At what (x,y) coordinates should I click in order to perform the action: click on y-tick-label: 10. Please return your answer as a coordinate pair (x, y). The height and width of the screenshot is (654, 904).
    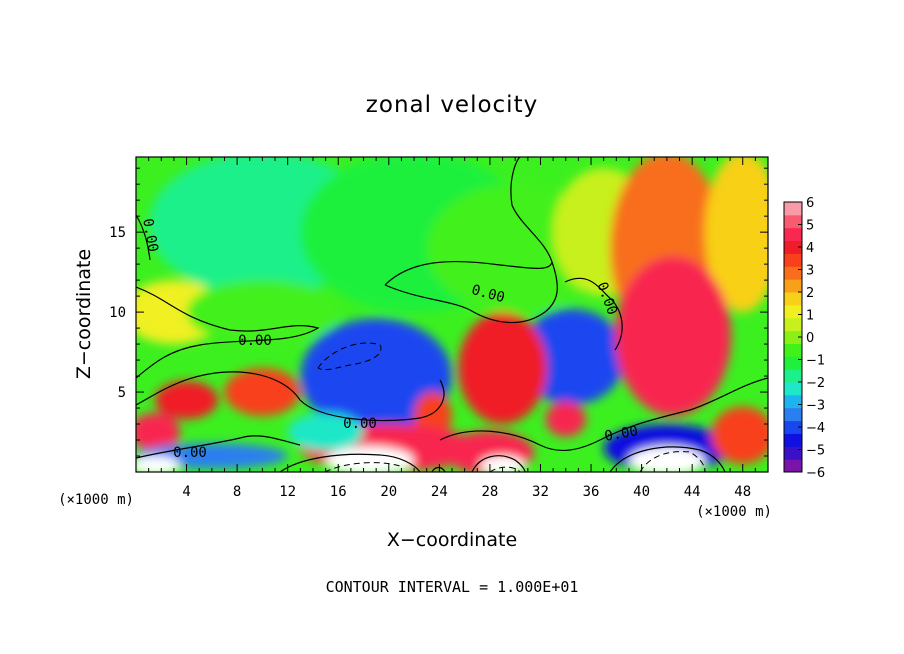
    Looking at the image, I should click on (117, 313).